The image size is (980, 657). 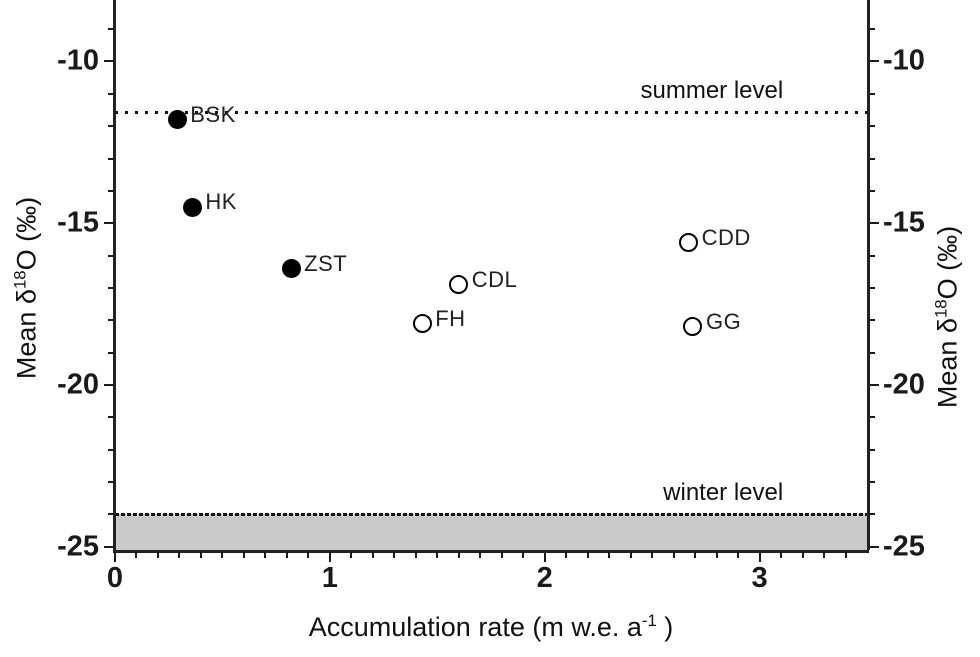 I want to click on x-axis-bottom, so click(x=491, y=551).